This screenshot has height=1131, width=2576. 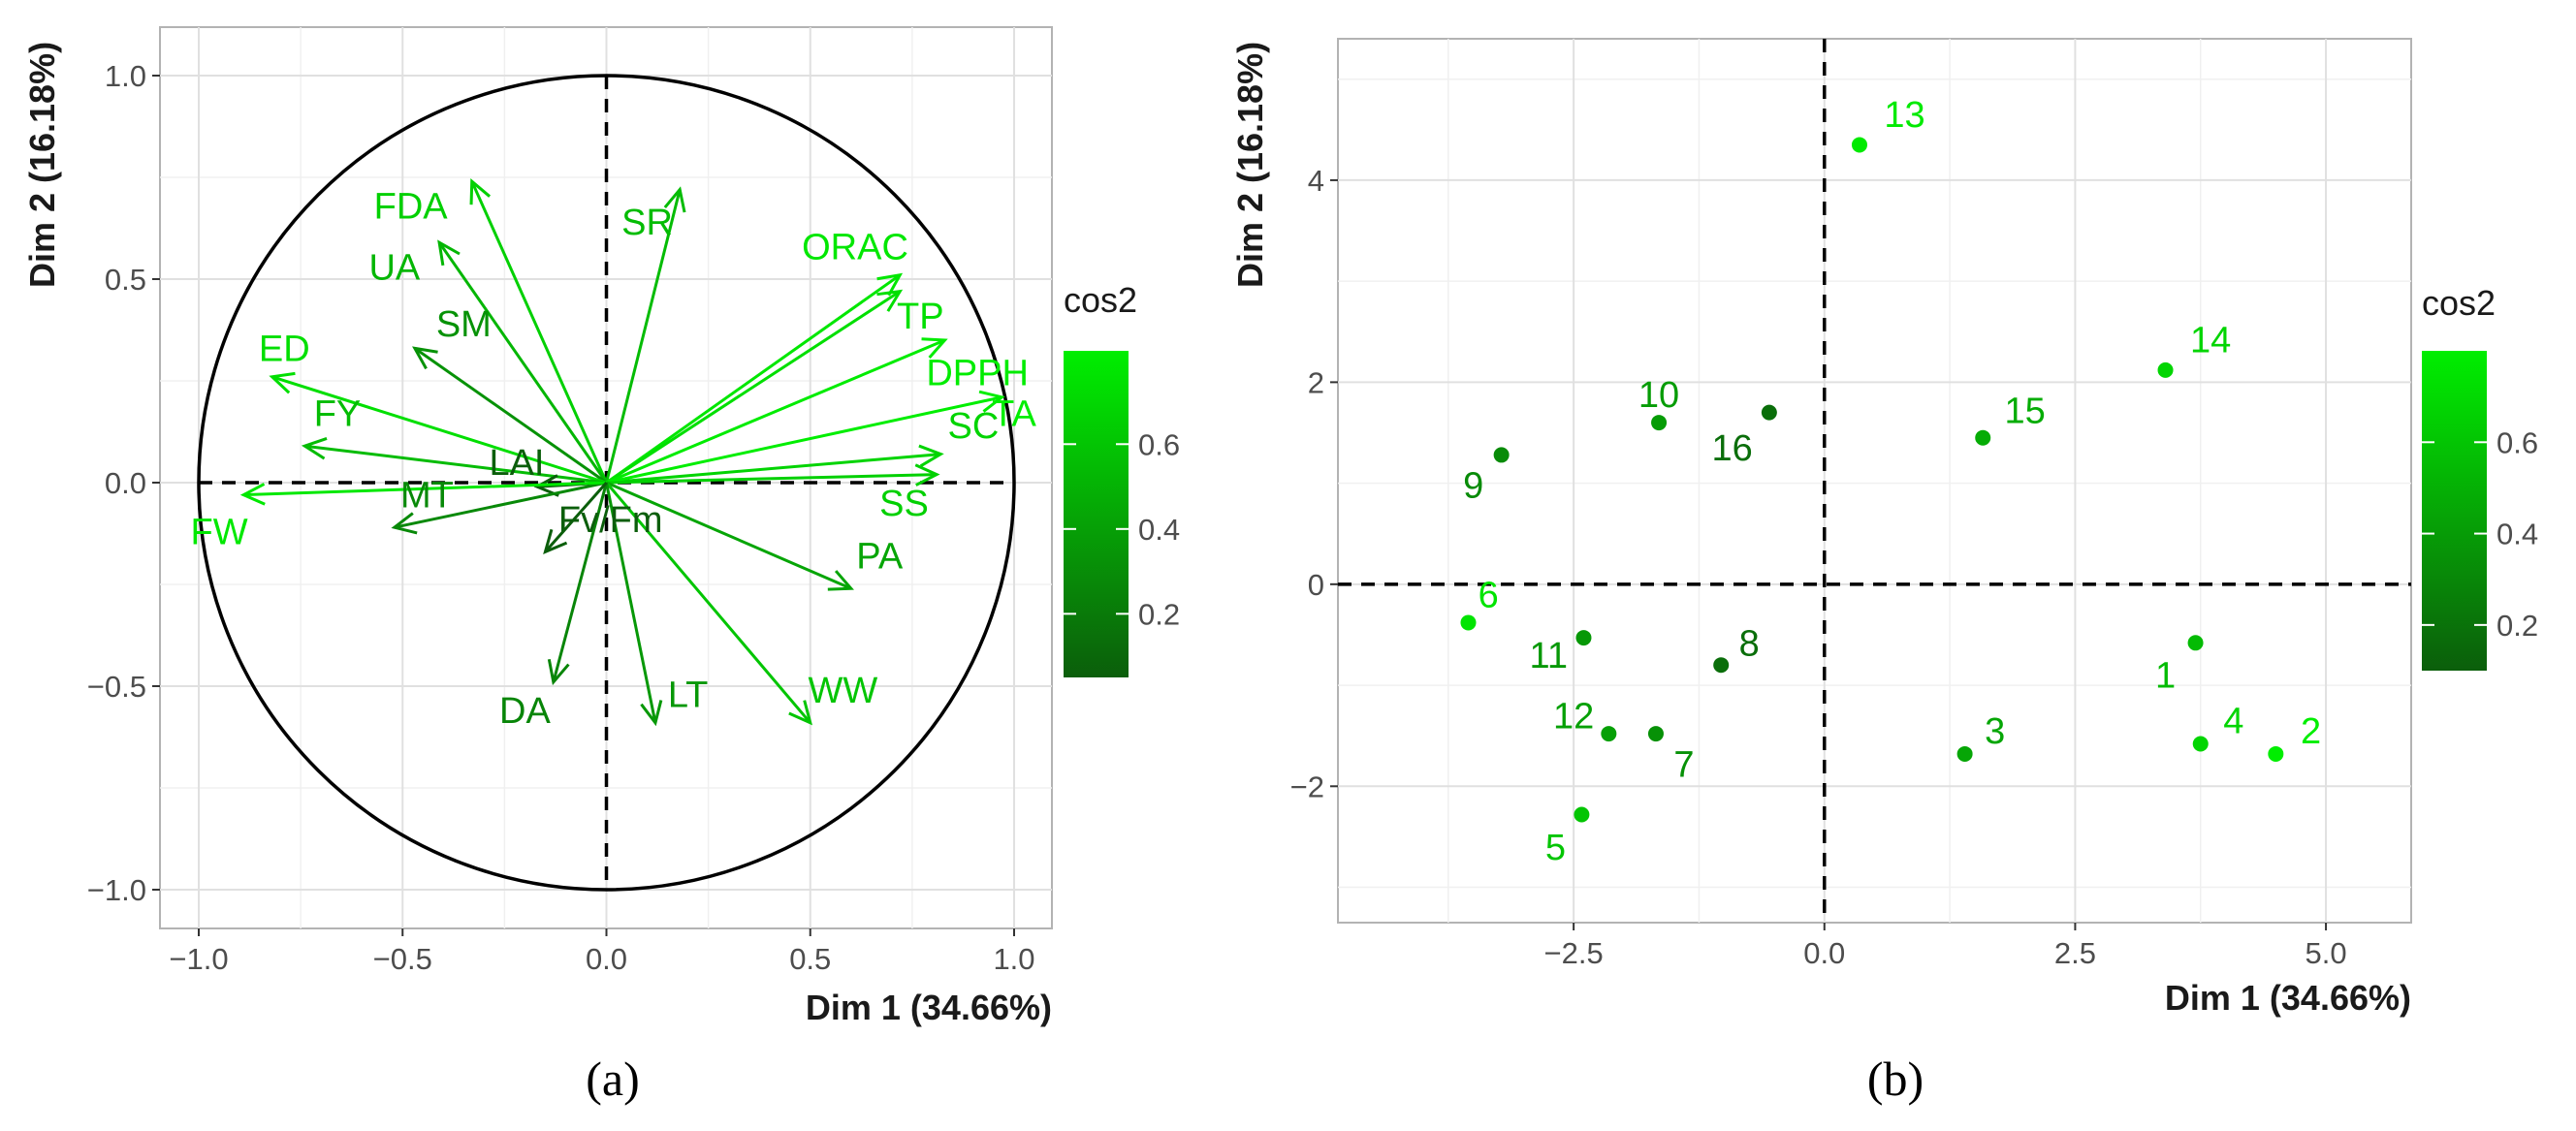 What do you see at coordinates (480, 191) in the screenshot?
I see `arrowhead-fda` at bounding box center [480, 191].